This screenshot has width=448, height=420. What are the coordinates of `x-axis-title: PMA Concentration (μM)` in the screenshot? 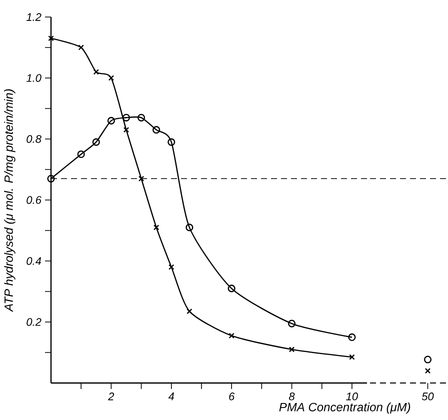 It's located at (344, 408).